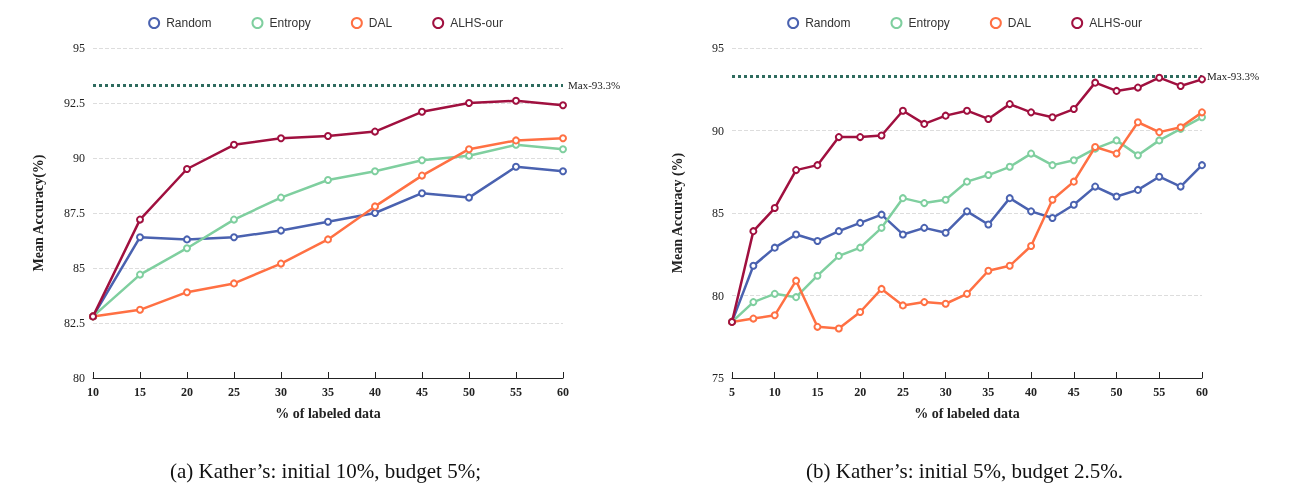 This screenshot has height=499, width=1290. I want to click on x-tick-label: 30, so click(281, 392).